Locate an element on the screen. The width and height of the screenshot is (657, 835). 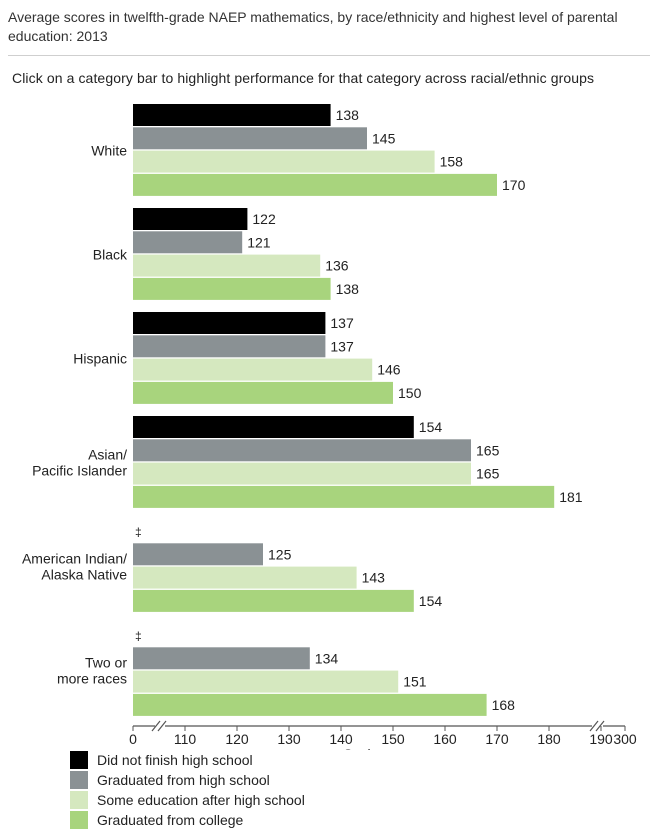
category-label: American Indian/Alaska Native is located at coordinates (74, 567).